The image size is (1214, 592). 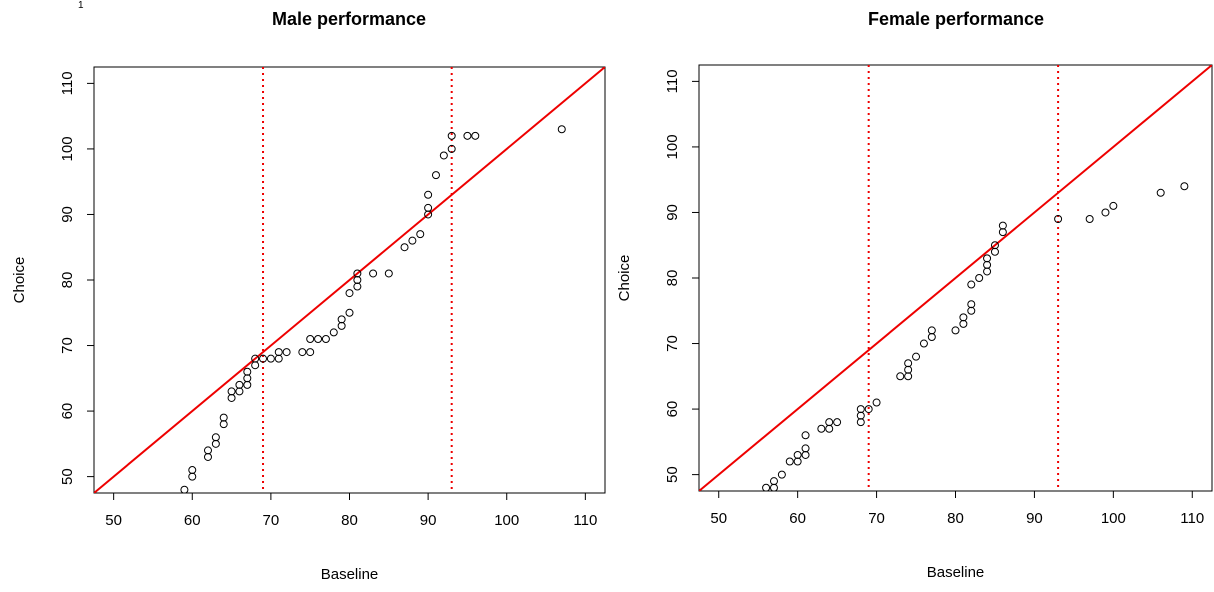 What do you see at coordinates (672, 474) in the screenshot?
I see `y-tick-label: 50` at bounding box center [672, 474].